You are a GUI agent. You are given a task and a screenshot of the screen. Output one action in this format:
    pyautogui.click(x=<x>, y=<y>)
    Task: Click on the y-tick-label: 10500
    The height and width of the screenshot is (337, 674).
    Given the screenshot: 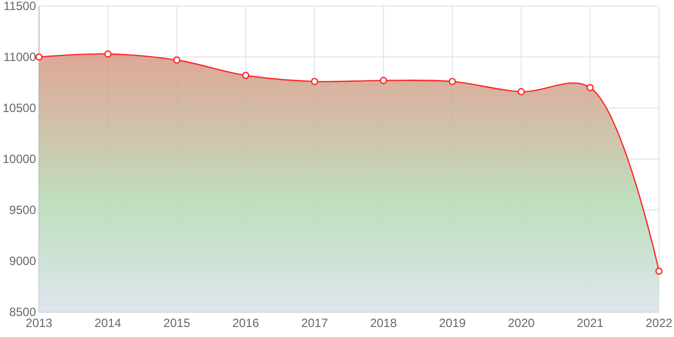 What is the action you would take?
    pyautogui.click(x=19, y=108)
    